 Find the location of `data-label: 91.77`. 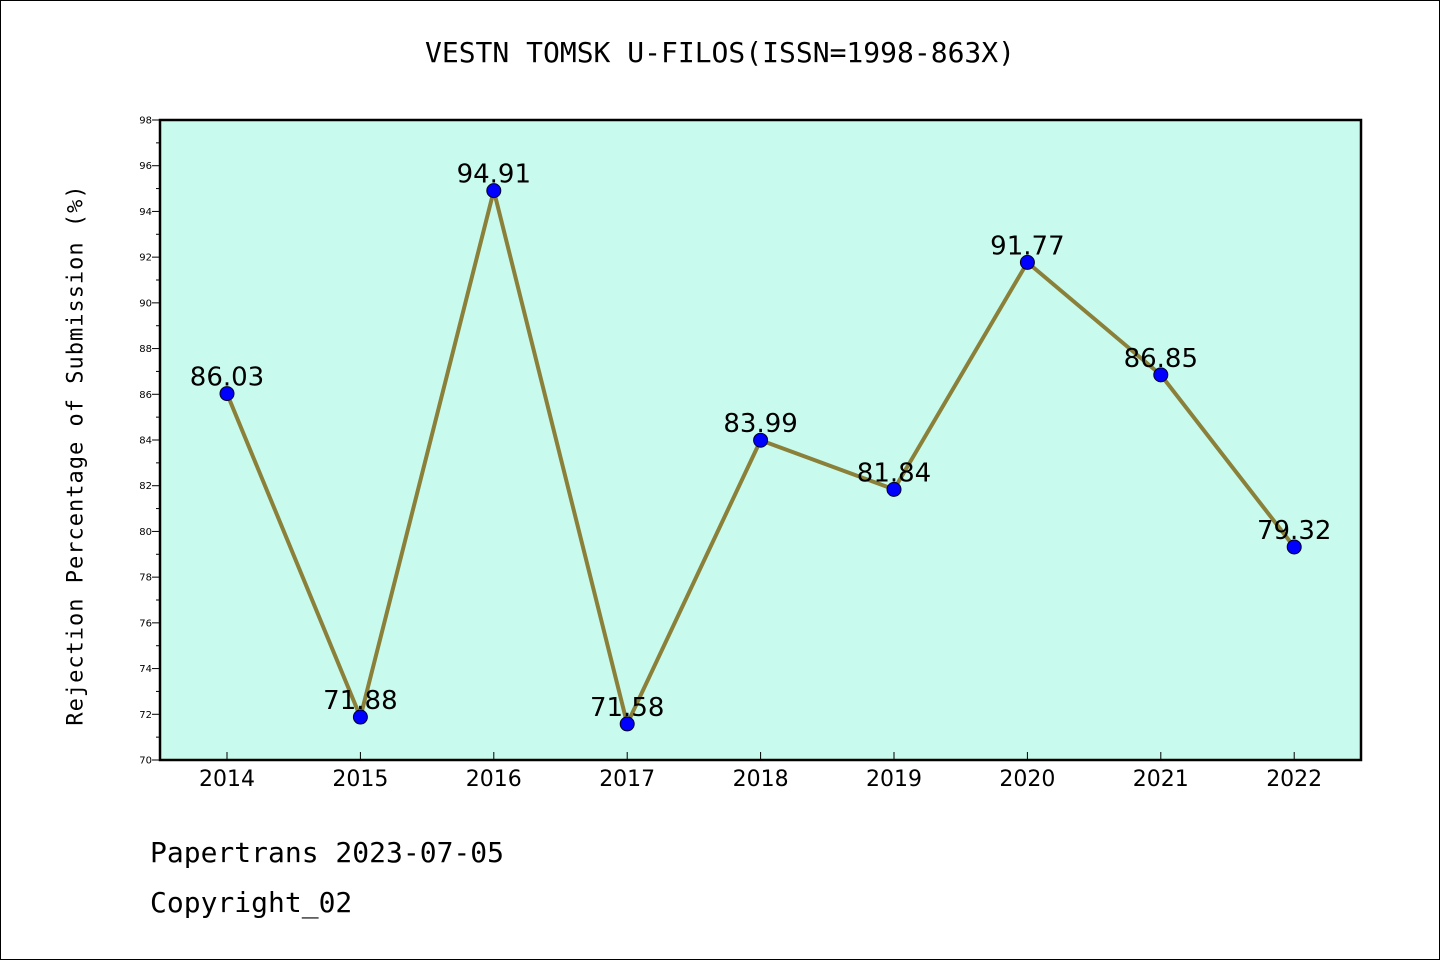

data-label: 91.77 is located at coordinates (1027, 246).